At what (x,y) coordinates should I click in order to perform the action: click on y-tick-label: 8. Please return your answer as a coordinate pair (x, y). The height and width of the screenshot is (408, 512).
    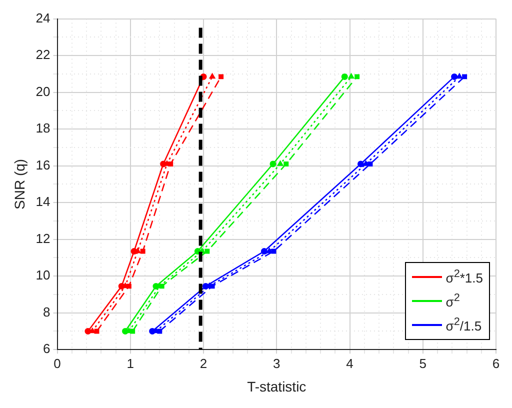
    Looking at the image, I should click on (46, 312).